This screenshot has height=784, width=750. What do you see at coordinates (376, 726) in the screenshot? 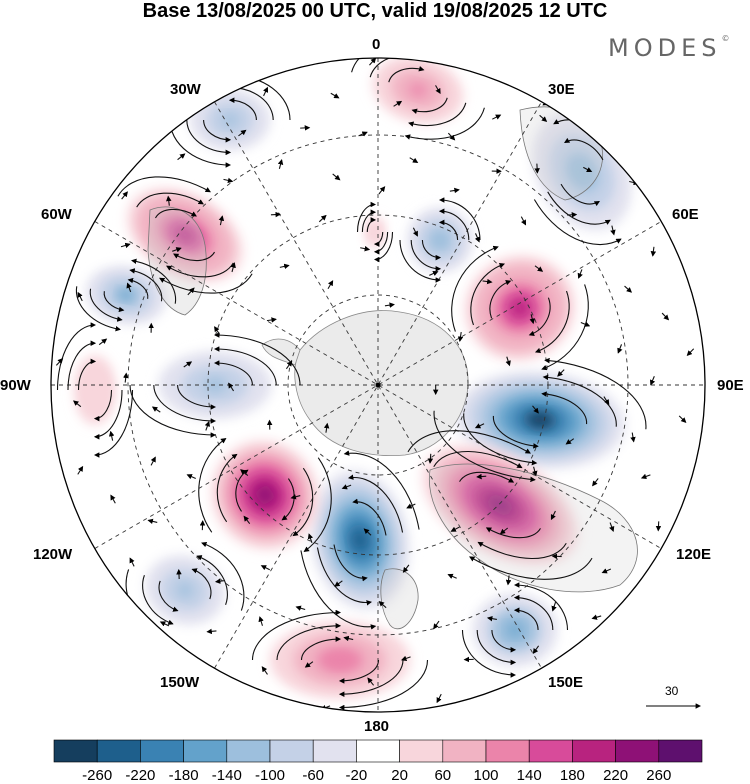
I see `lon-label-180: 180` at bounding box center [376, 726].